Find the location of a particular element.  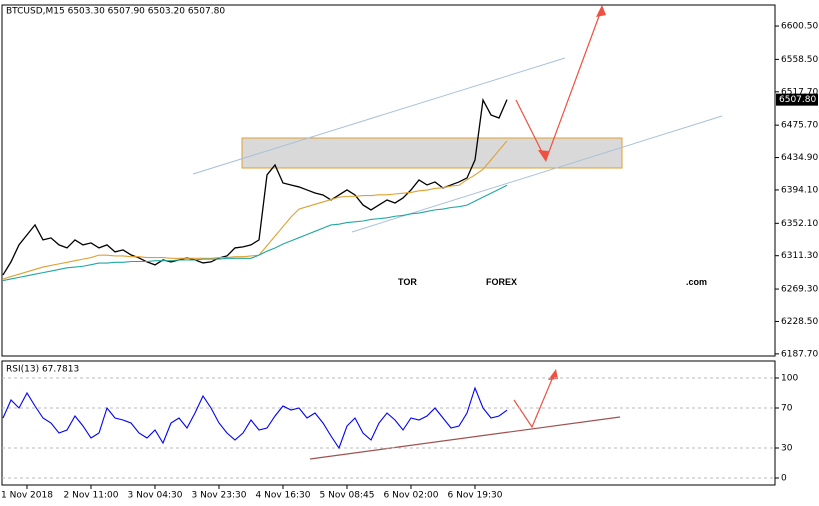

y-tick-label: 6352.10 is located at coordinates (799, 224).